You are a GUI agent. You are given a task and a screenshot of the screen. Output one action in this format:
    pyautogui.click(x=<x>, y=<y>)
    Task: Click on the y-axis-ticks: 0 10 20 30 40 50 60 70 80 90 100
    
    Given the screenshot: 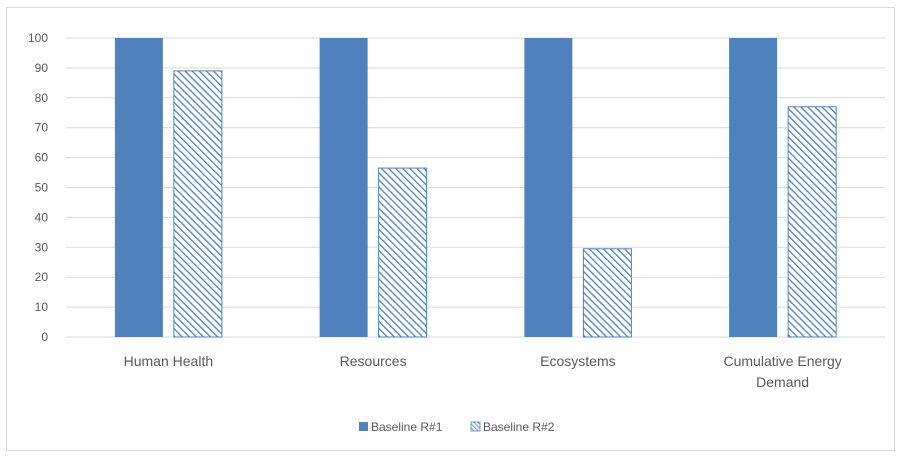 What is the action you would take?
    pyautogui.click(x=38, y=187)
    